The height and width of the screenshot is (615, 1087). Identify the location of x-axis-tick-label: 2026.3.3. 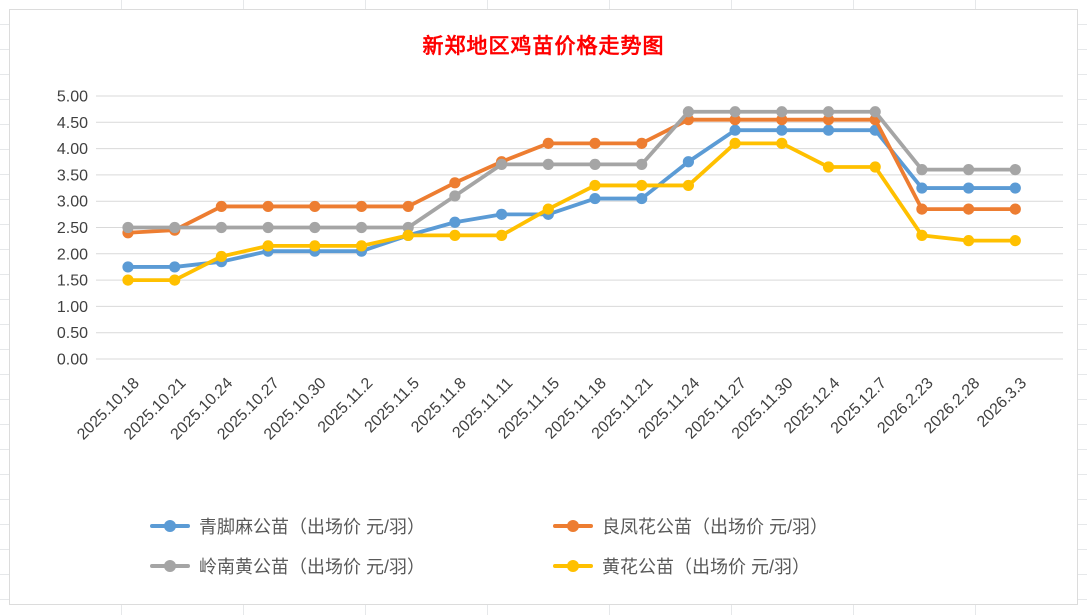
(1002, 403).